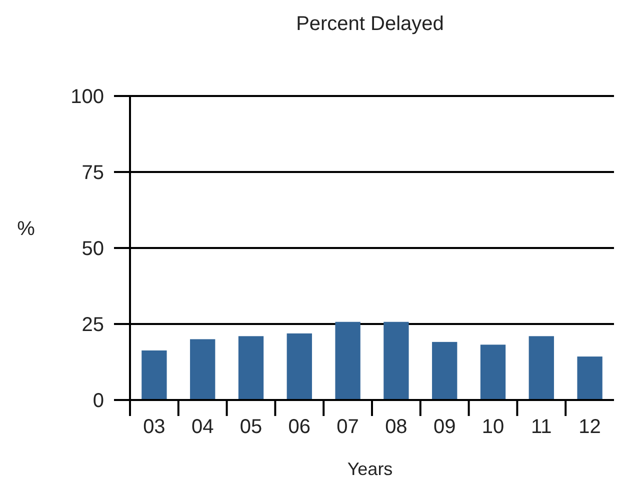 The image size is (617, 486). What do you see at coordinates (396, 427) in the screenshot?
I see `x-tick-label: 08` at bounding box center [396, 427].